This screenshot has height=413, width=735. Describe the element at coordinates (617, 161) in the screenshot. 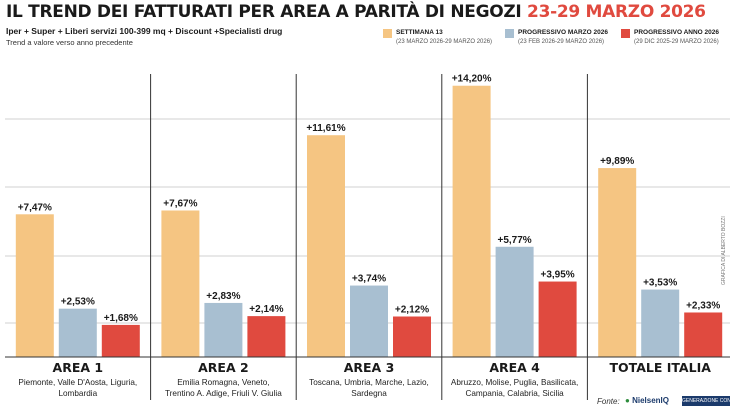

I see `data-label: +9,89%` at that location.